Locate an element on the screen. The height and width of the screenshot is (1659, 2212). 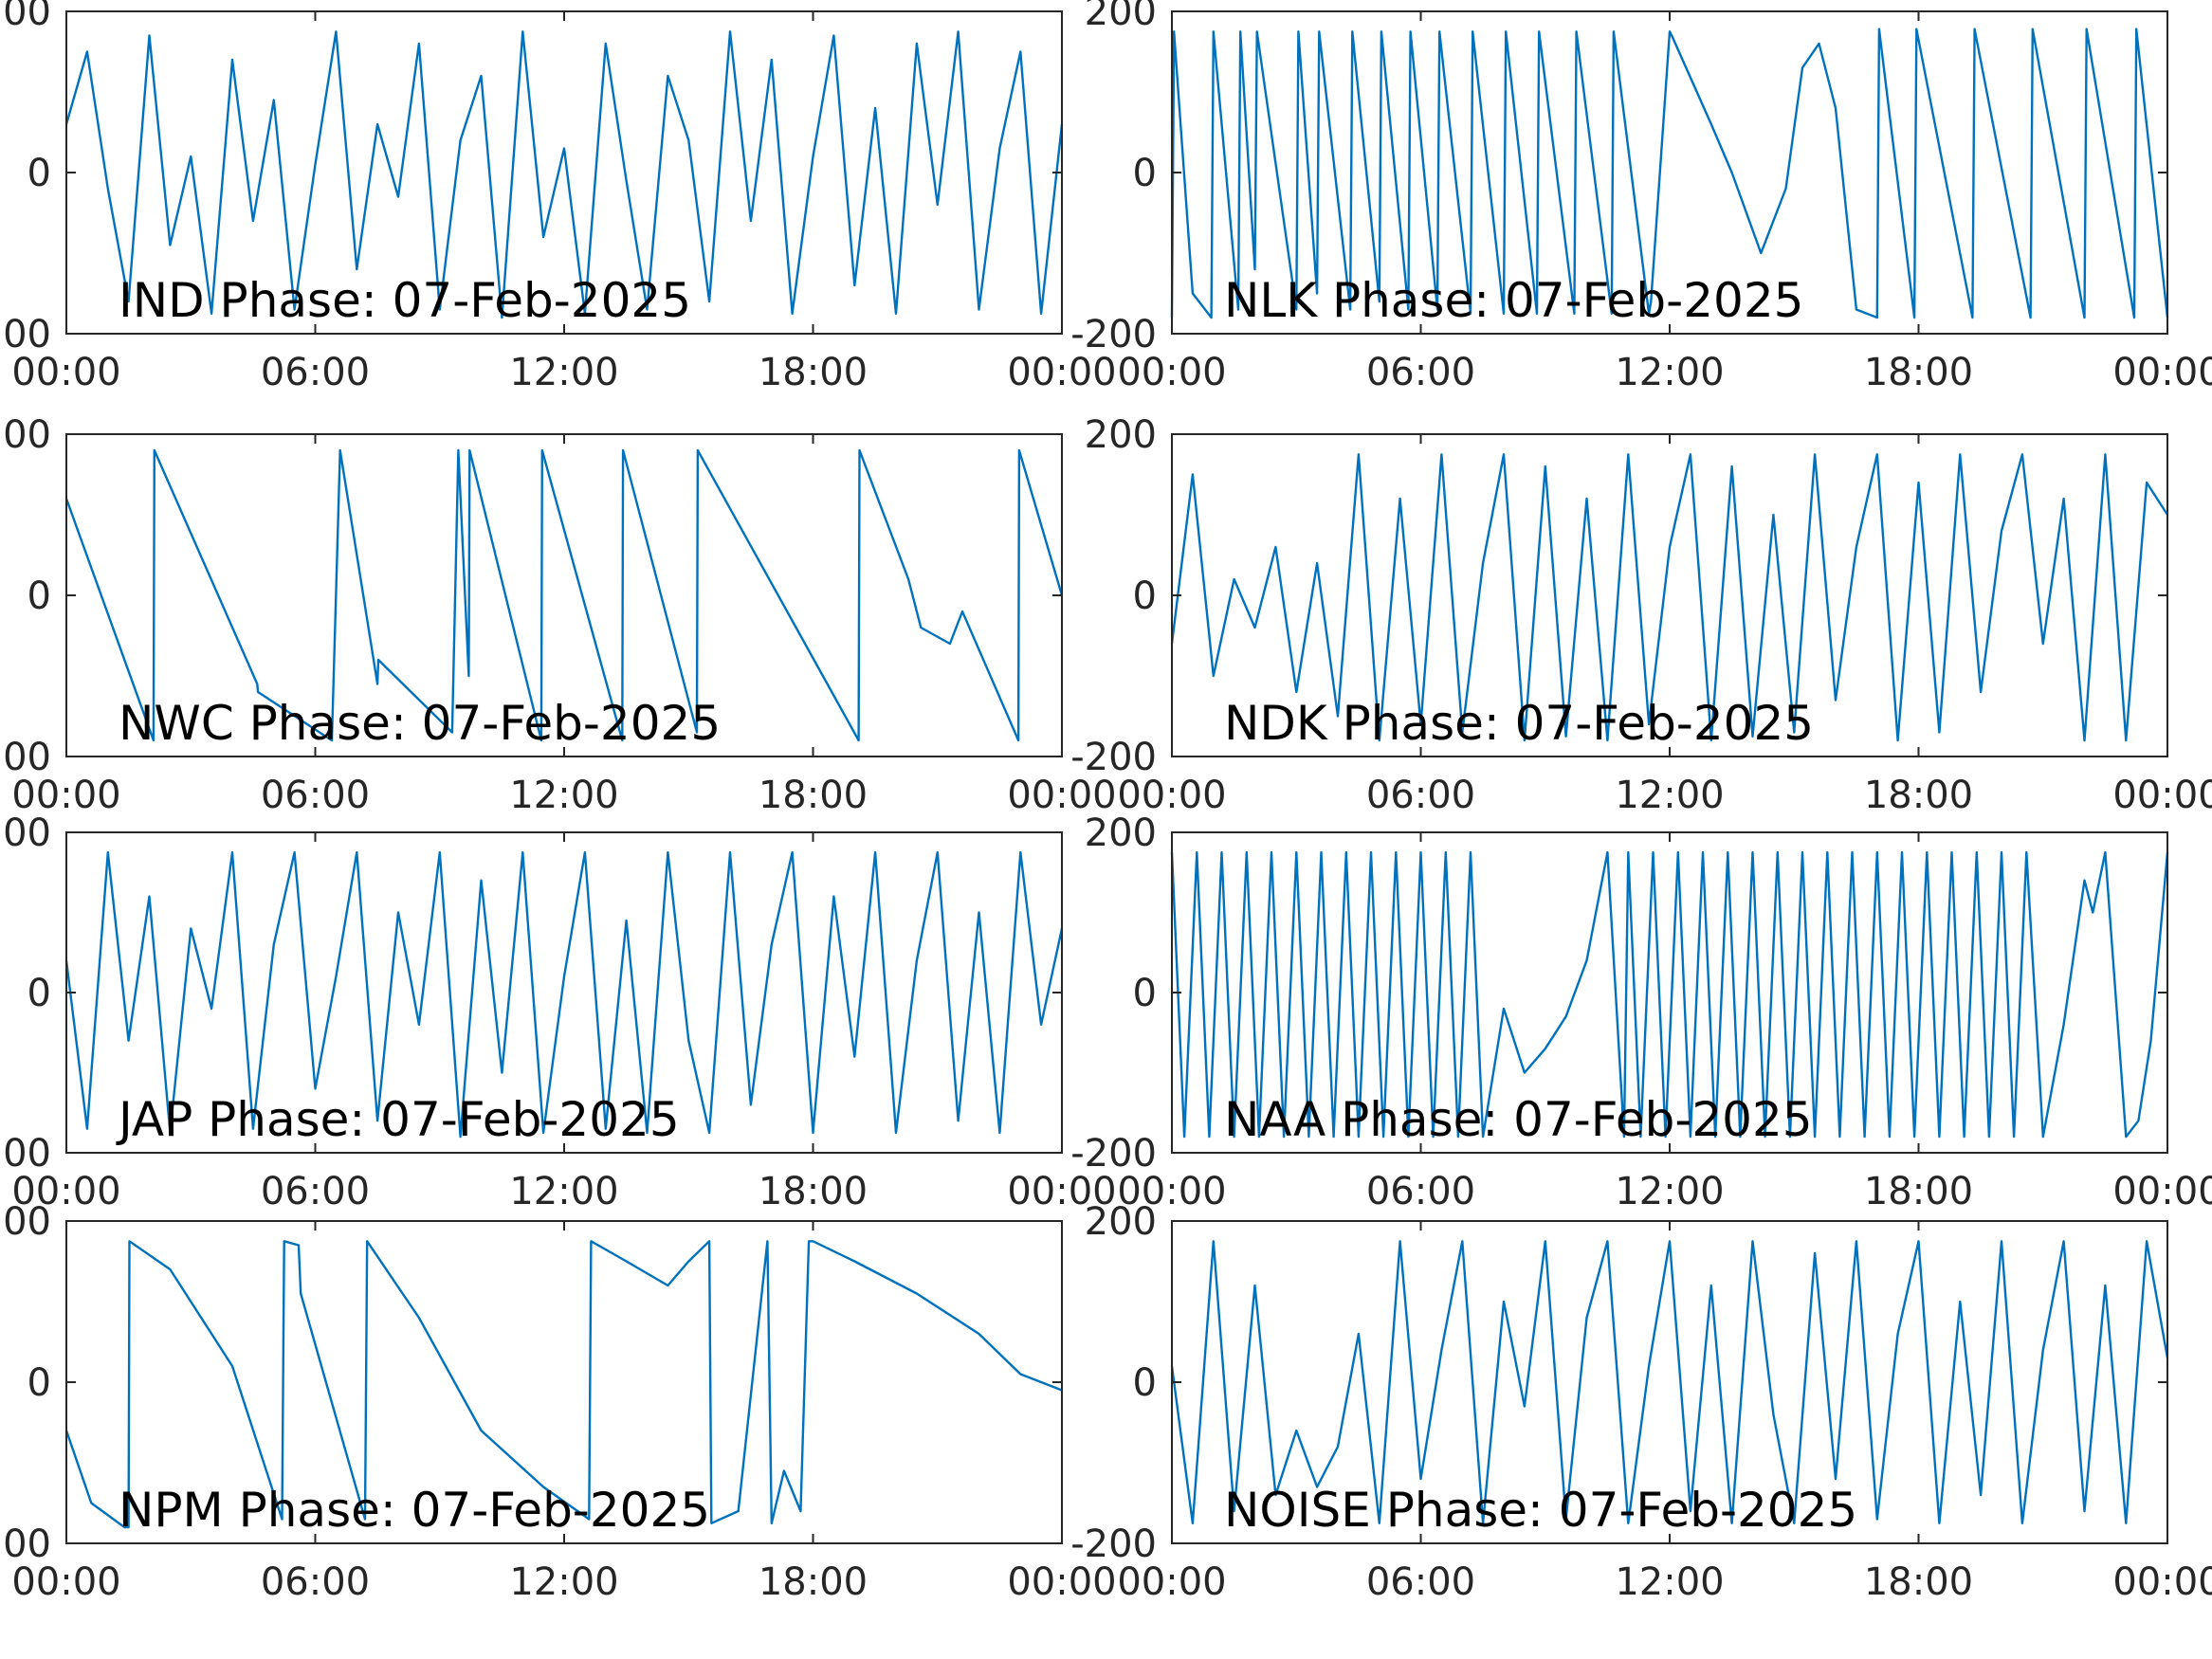
panel-title: NPM Phase: 07-Feb-2025 is located at coordinates (414, 1510).